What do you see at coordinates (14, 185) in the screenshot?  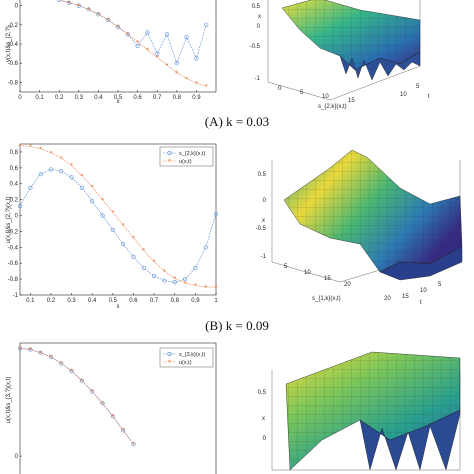 I see `panel-b-ytick-label: 0.4` at bounding box center [14, 185].